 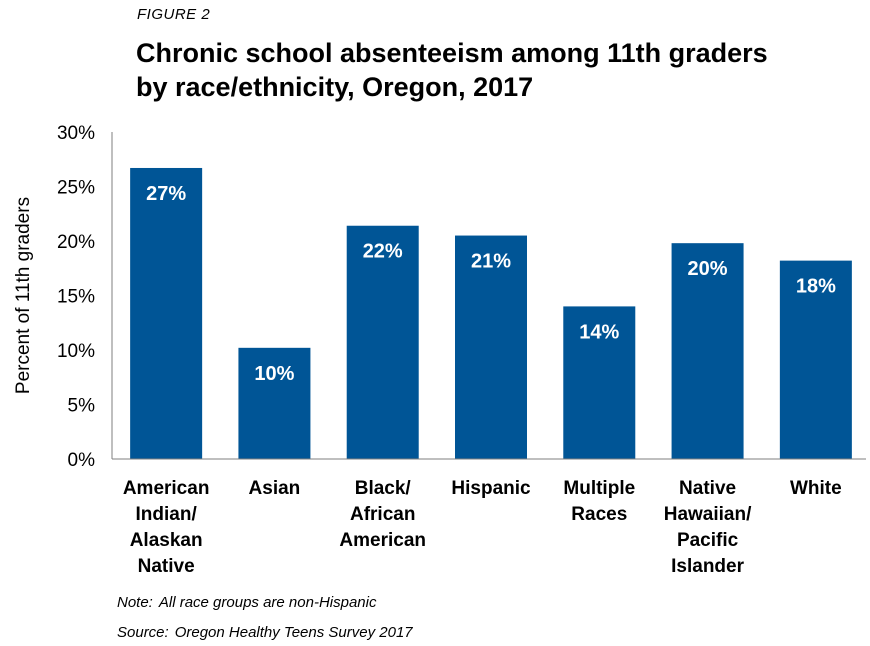 What do you see at coordinates (76, 242) in the screenshot?
I see `y-tick-label: 20%` at bounding box center [76, 242].